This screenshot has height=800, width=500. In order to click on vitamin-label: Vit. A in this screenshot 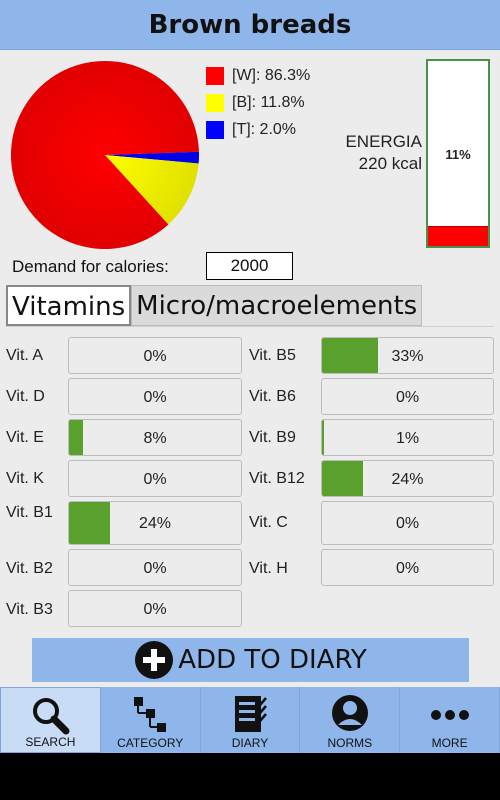, I will do `click(25, 355)`.